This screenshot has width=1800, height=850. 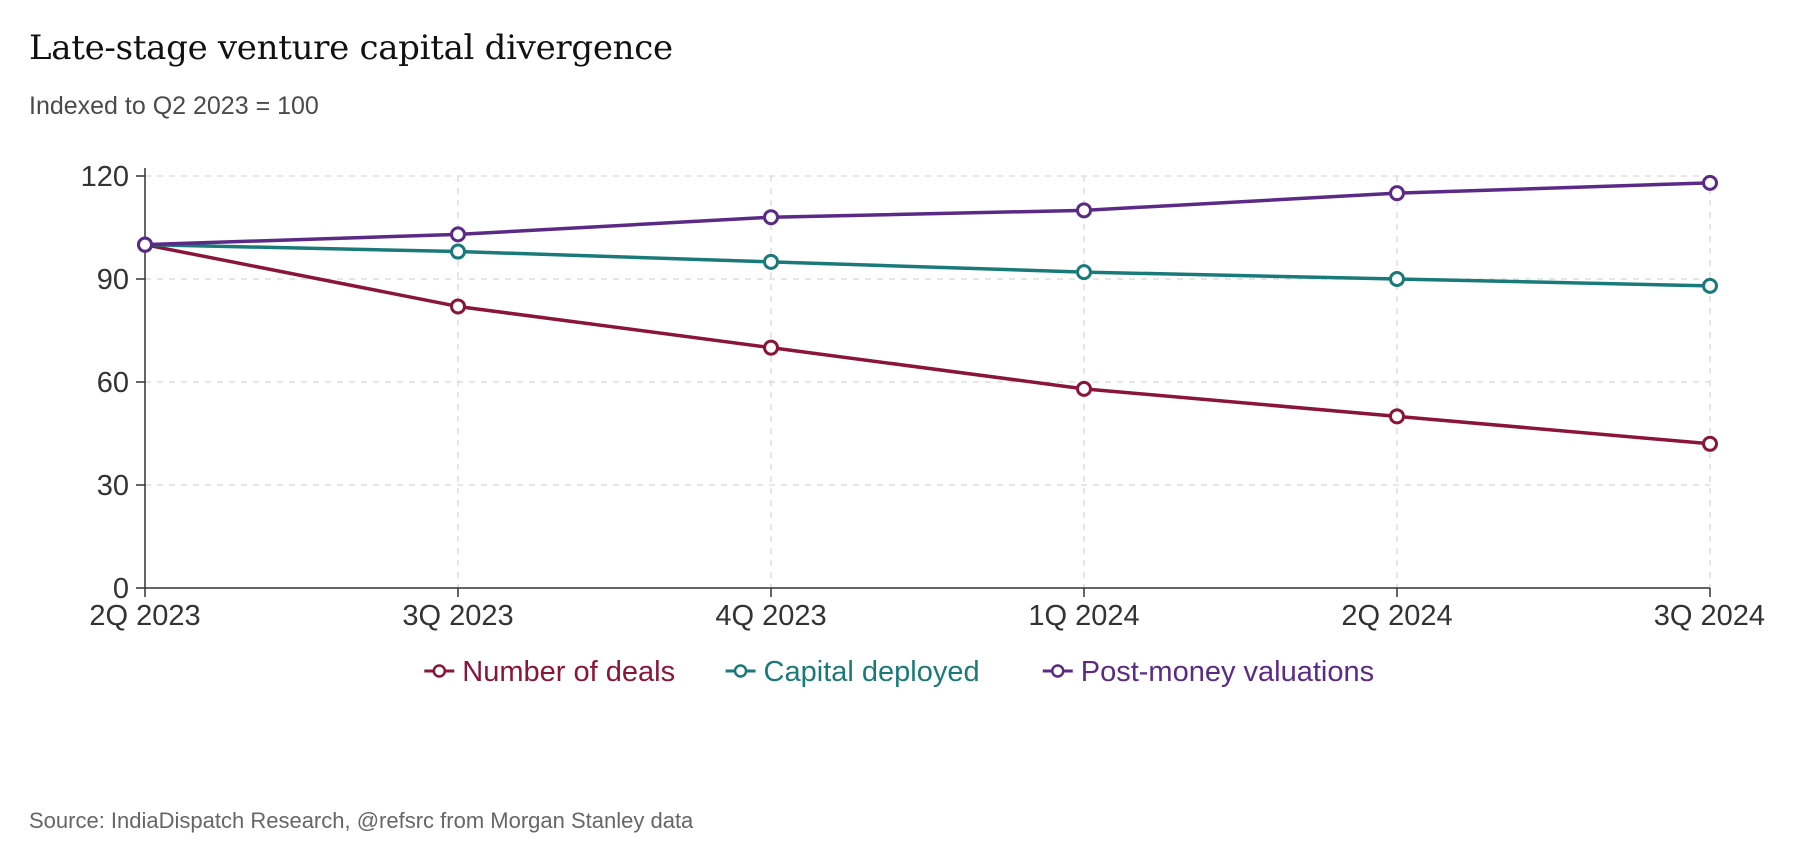 What do you see at coordinates (121, 589) in the screenshot?
I see `y-tick-label: 0` at bounding box center [121, 589].